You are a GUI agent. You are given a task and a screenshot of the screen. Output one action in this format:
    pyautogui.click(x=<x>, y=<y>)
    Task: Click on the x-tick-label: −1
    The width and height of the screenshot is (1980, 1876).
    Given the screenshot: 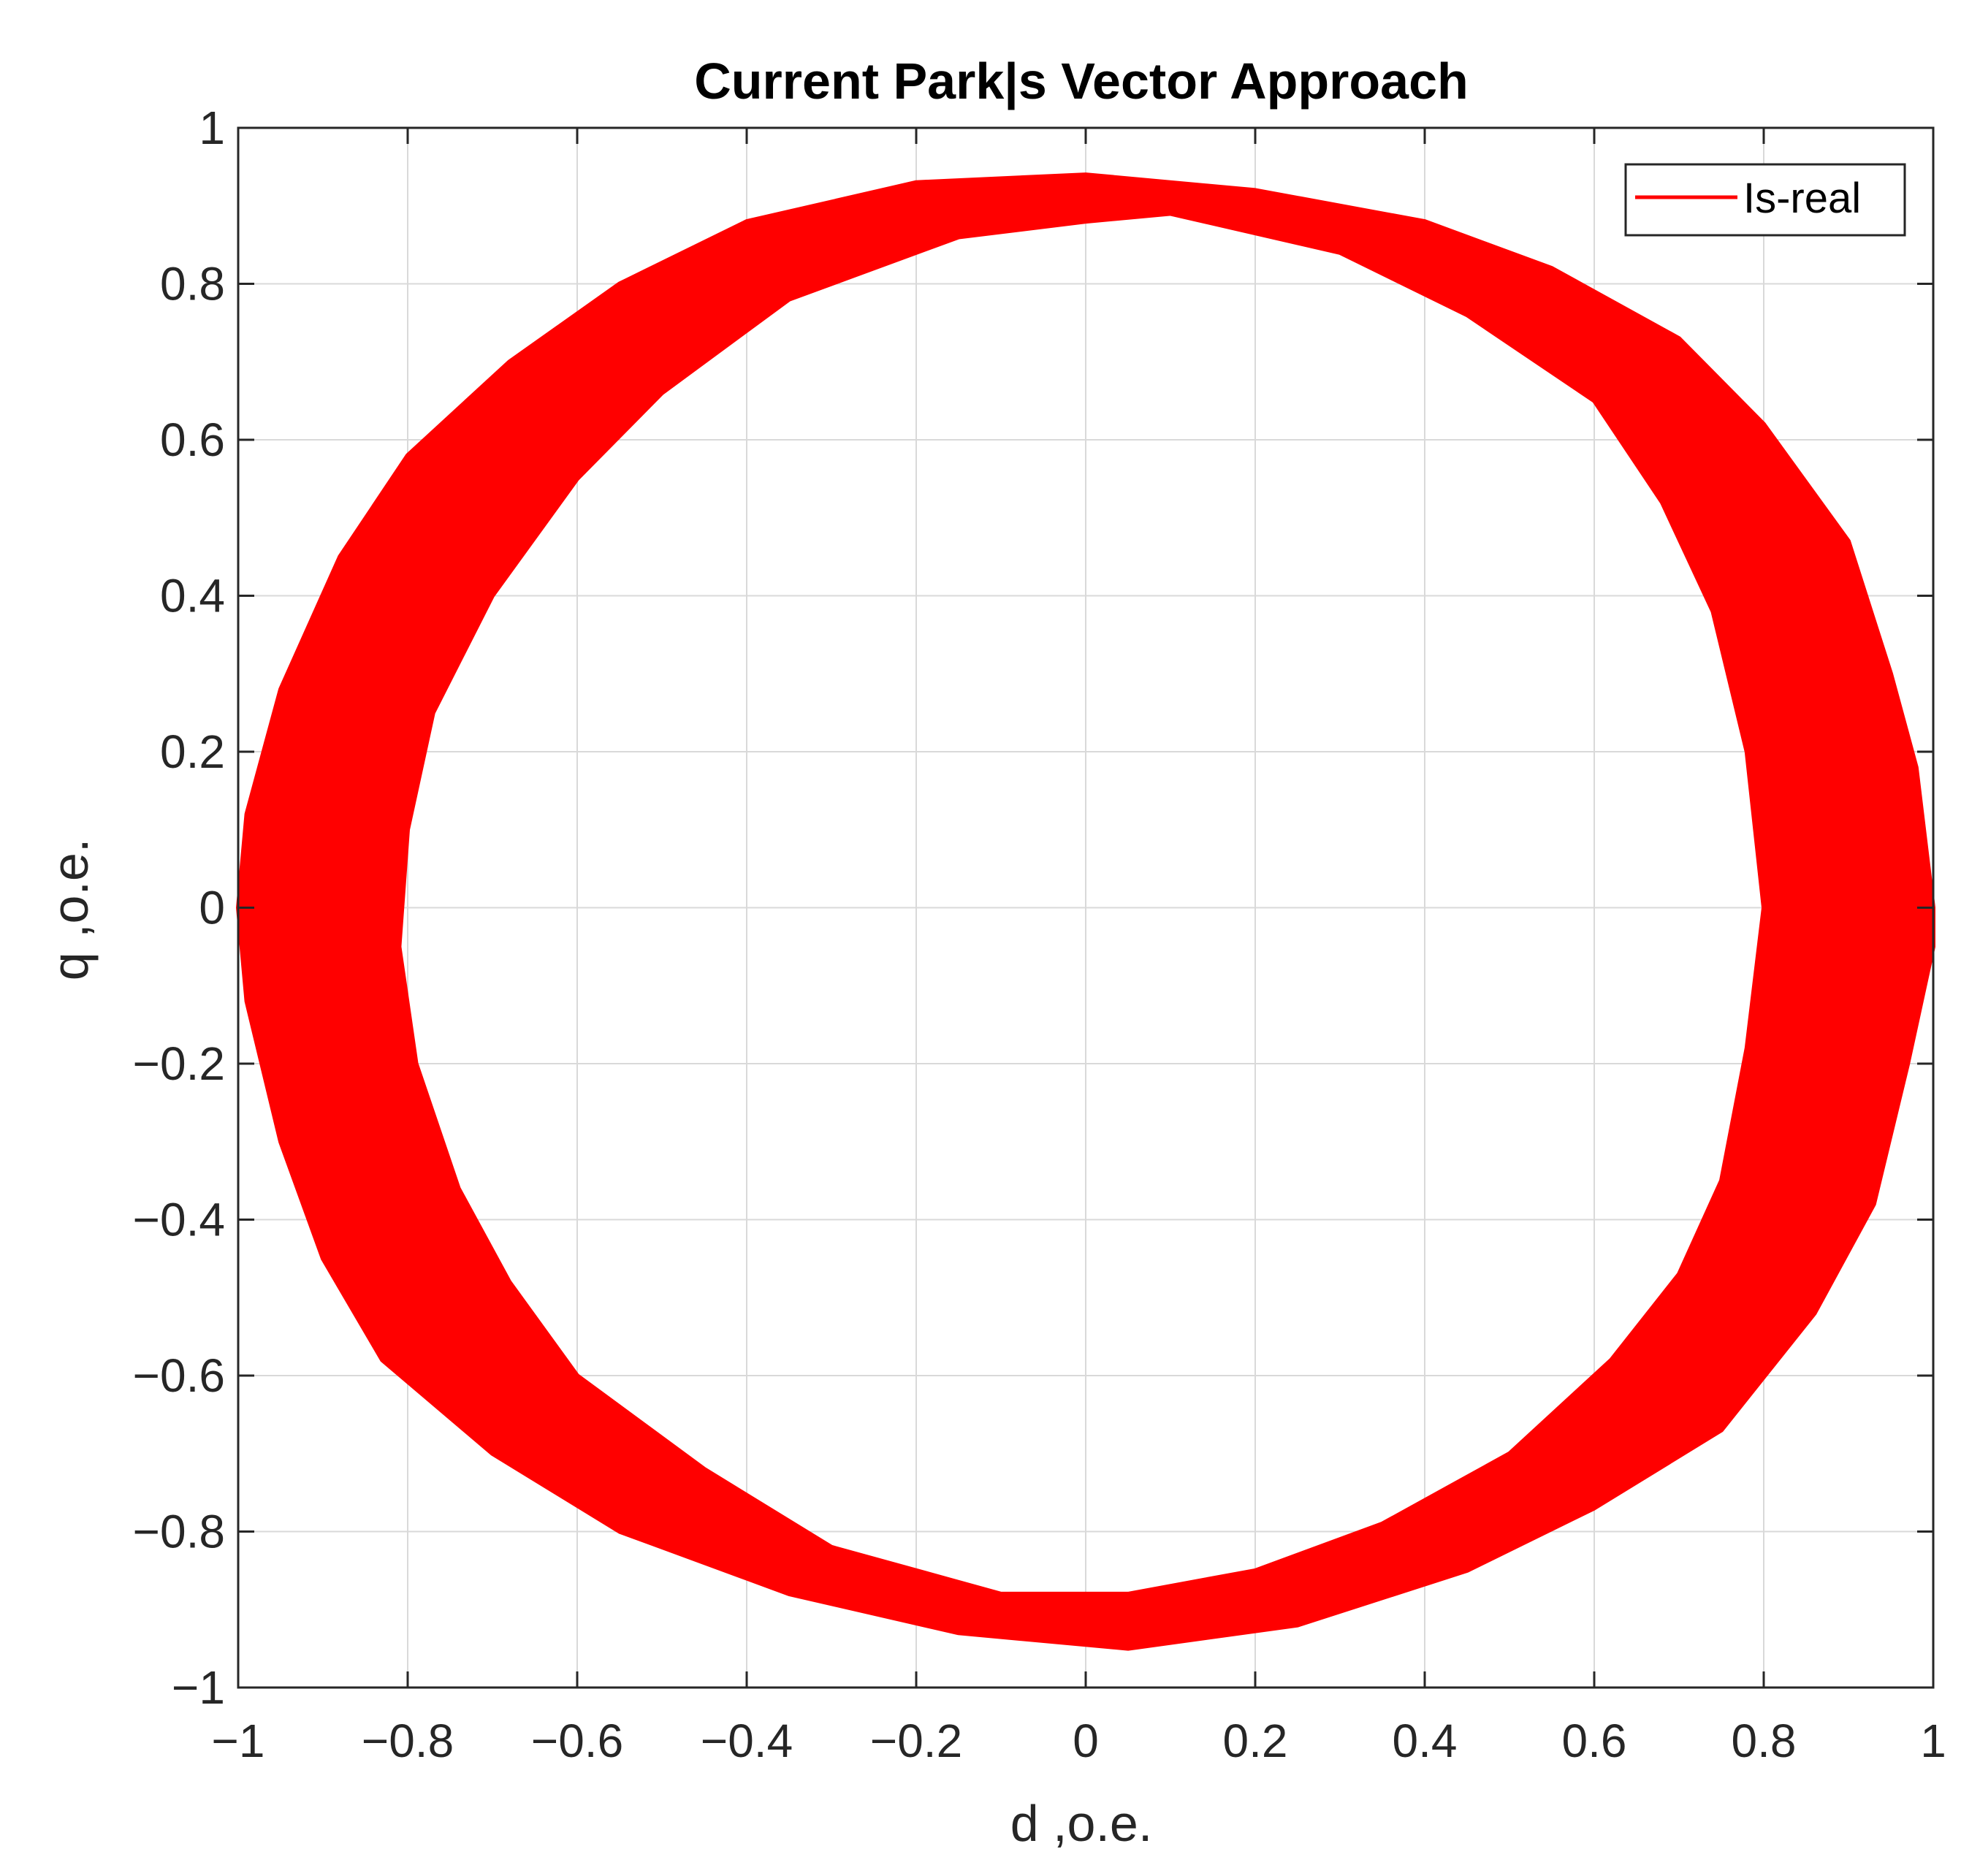 What is the action you would take?
    pyautogui.click(x=238, y=1741)
    